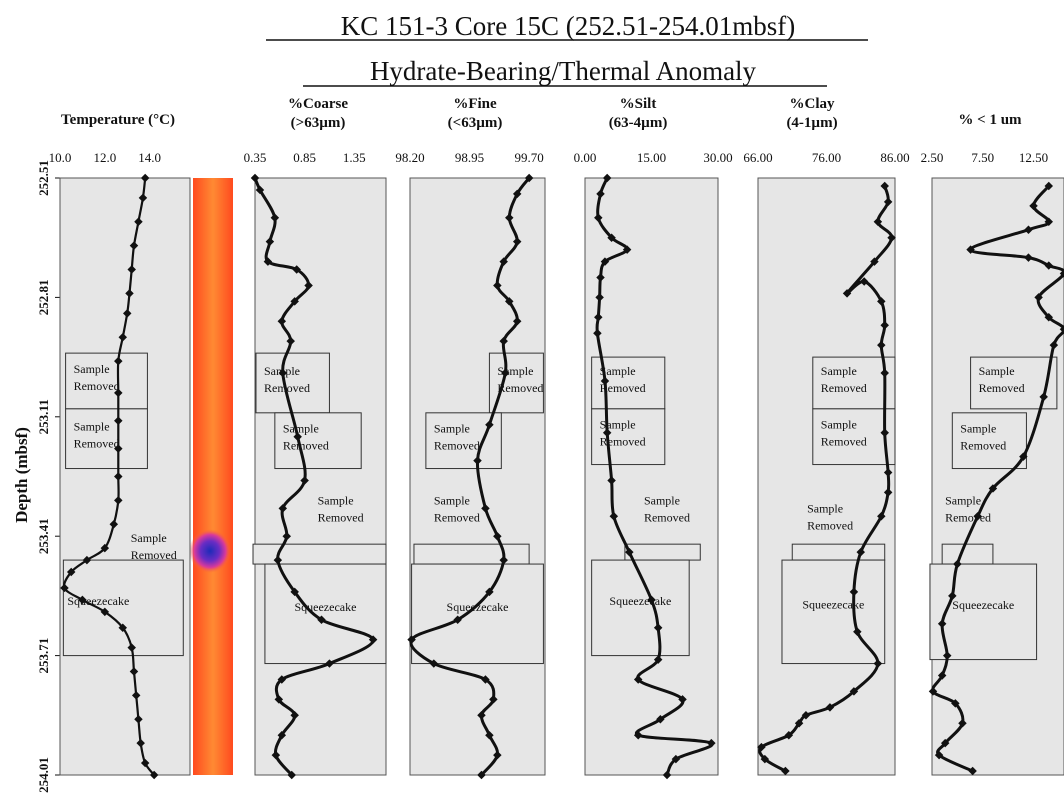  Describe the element at coordinates (43, 536) in the screenshot. I see `y-tick-label: 253.41` at that location.